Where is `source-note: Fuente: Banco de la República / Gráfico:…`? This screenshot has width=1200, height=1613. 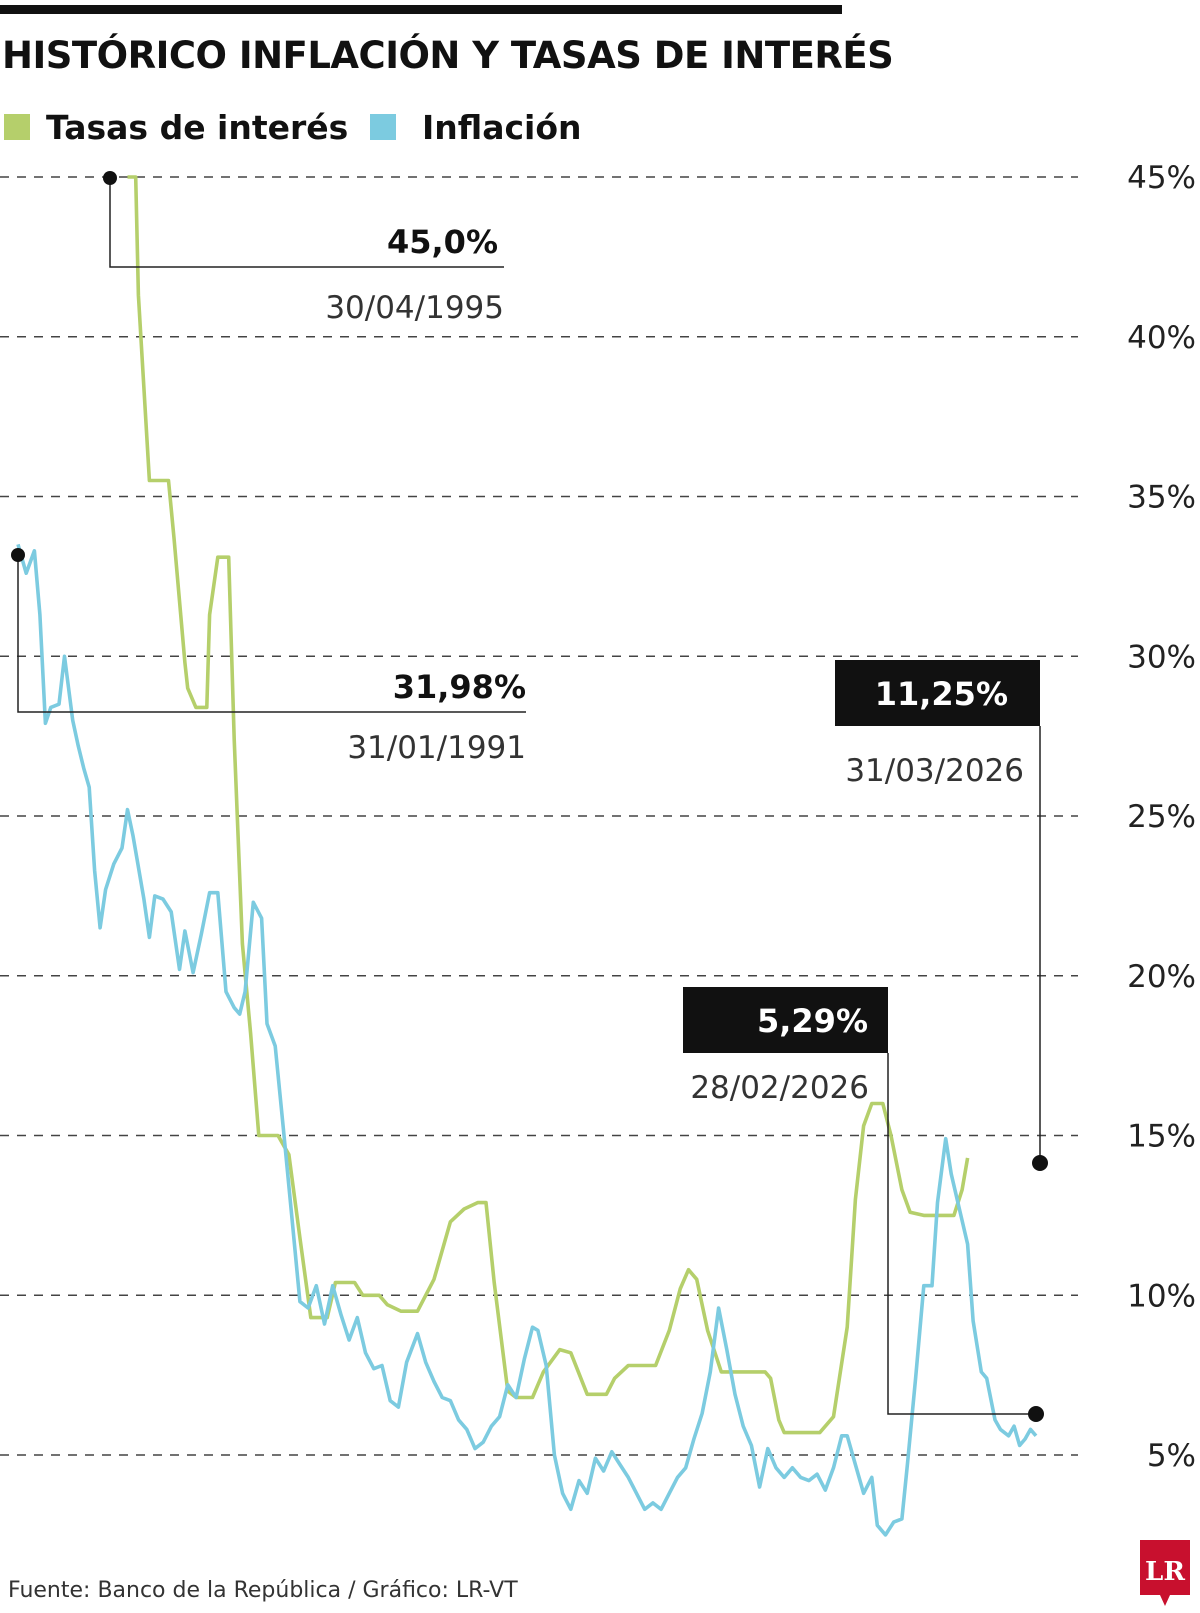 source-note: Fuente: Banco de la República / Gráfico:… is located at coordinates (263, 1590).